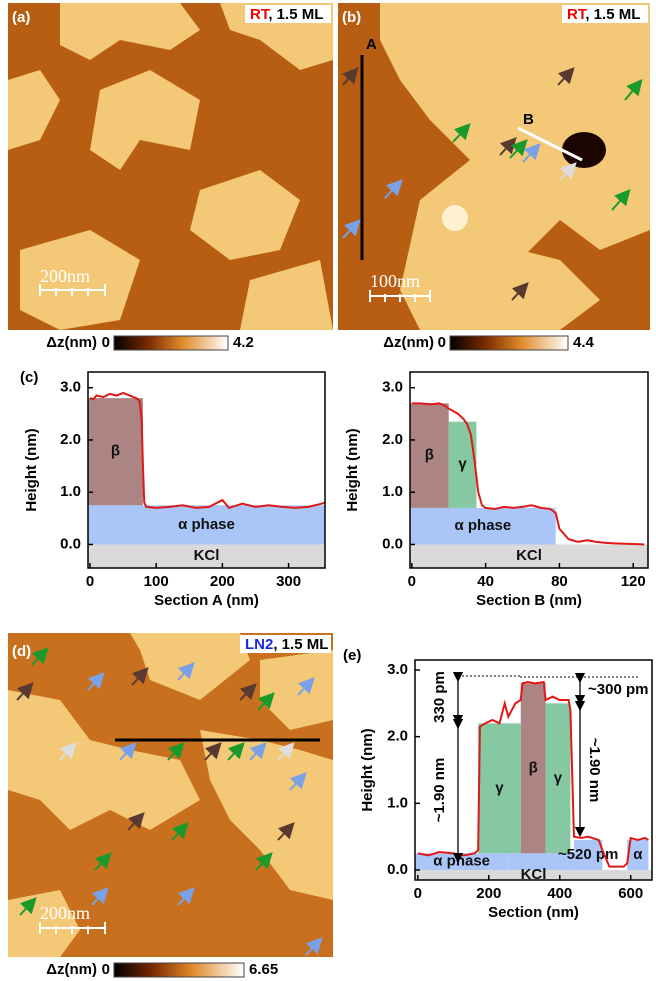 The width and height of the screenshot is (656, 981). Describe the element at coordinates (528, 119) in the screenshot. I see `section-line-label: B` at that location.